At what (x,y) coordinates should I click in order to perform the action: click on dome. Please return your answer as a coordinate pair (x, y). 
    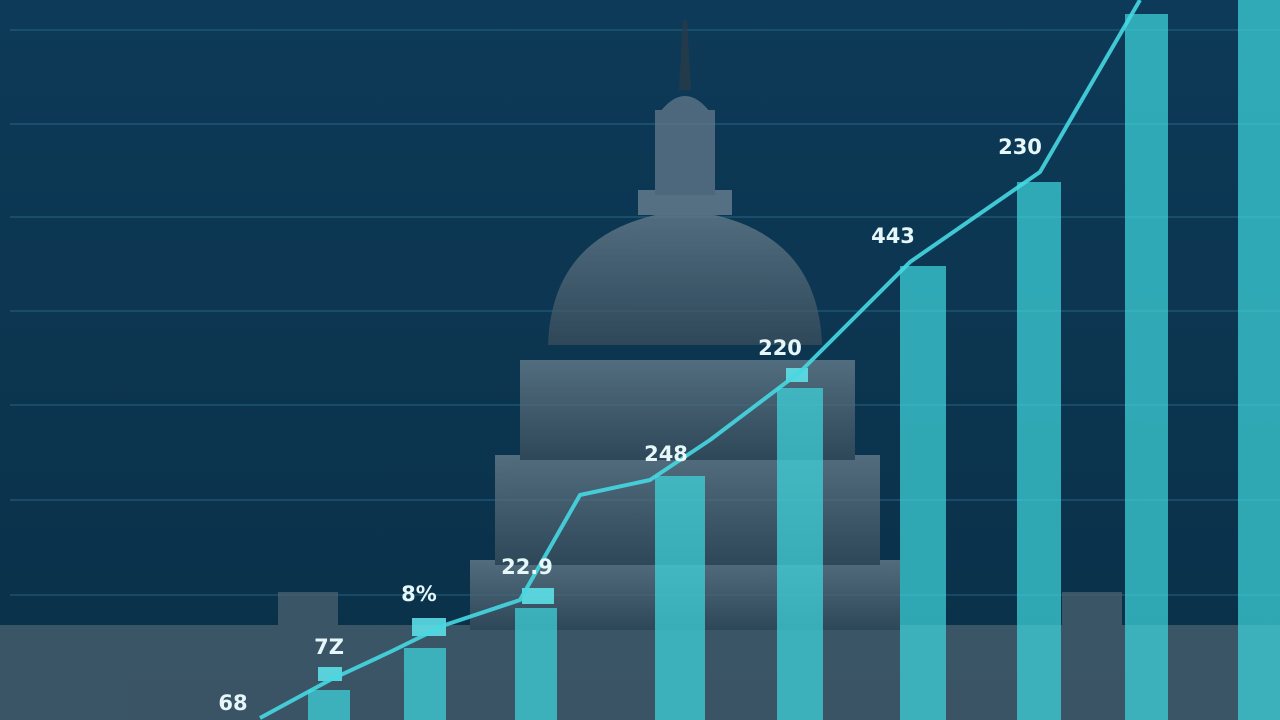
    Looking at the image, I should click on (685, 277).